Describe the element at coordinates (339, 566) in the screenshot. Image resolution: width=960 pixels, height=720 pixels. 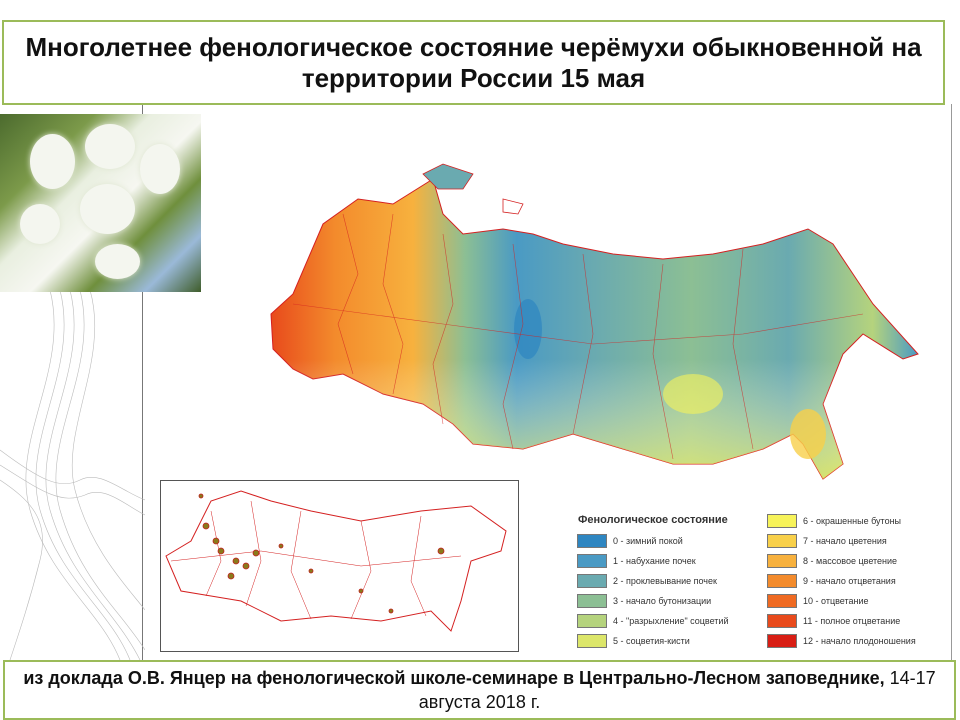
I see `observation-points-inset-map` at that location.